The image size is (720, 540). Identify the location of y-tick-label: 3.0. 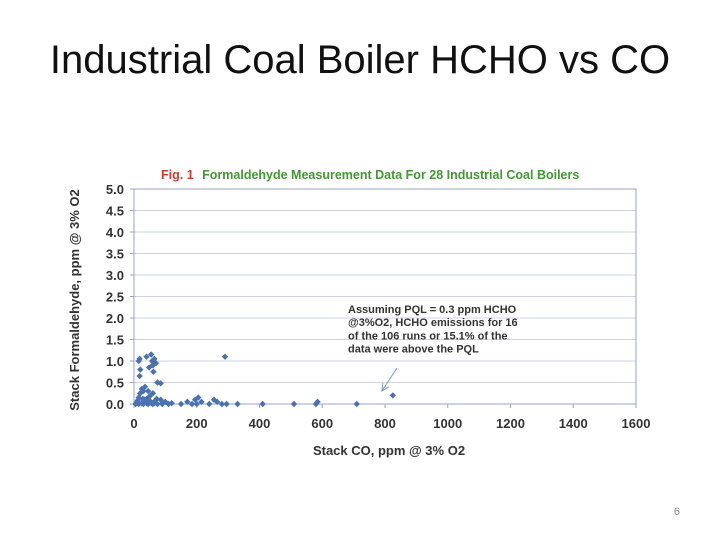
(115, 275).